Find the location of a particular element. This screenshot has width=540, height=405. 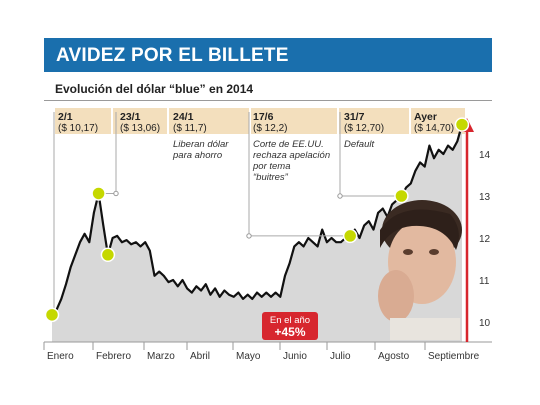

x-tick-label: Septiembre is located at coordinates (454, 356).